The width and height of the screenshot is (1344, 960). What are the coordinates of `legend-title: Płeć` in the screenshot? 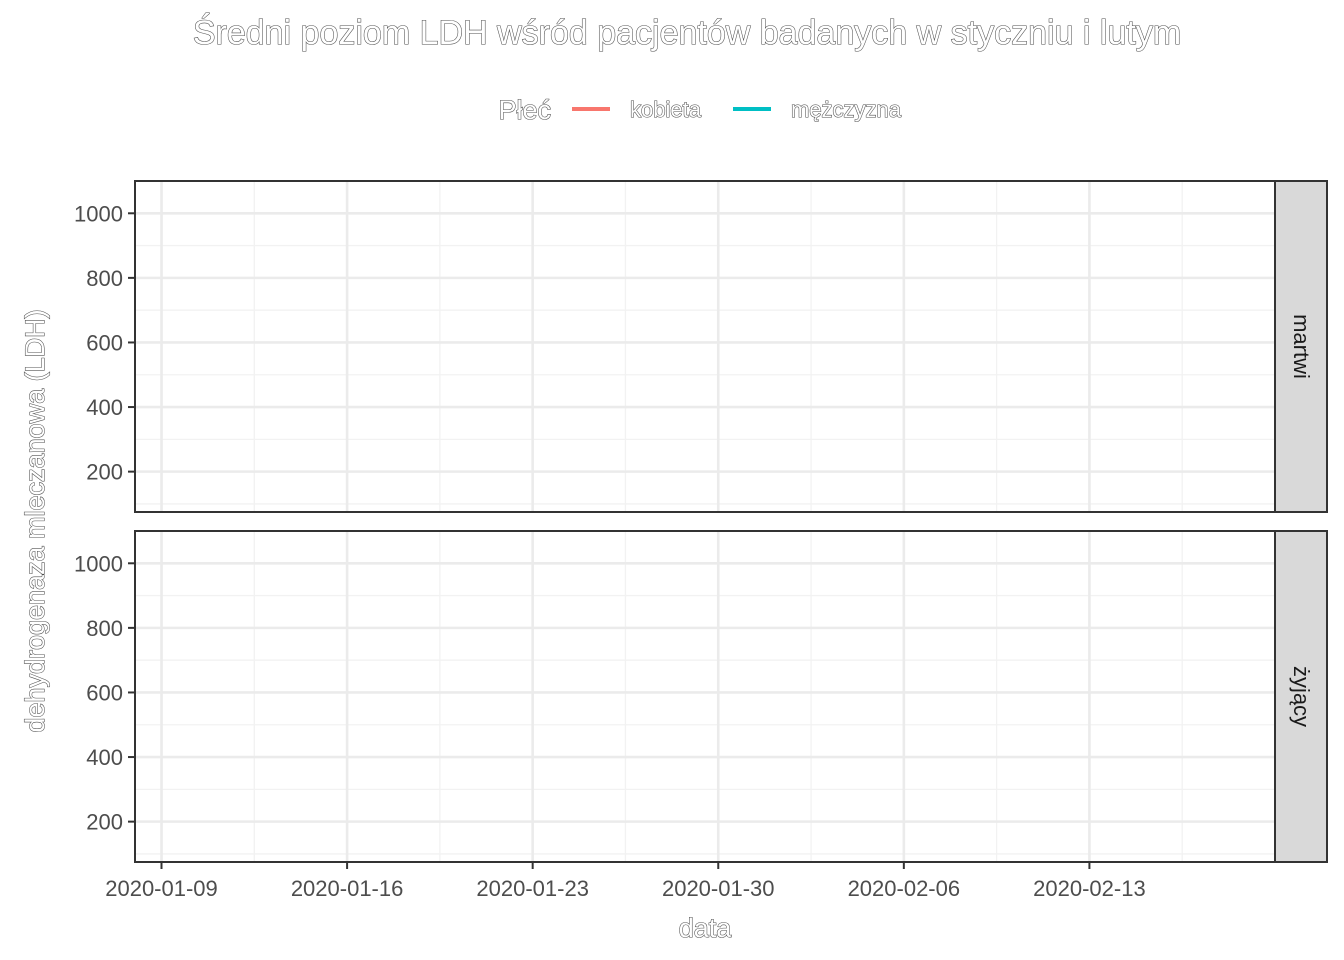 It's located at (524, 110).